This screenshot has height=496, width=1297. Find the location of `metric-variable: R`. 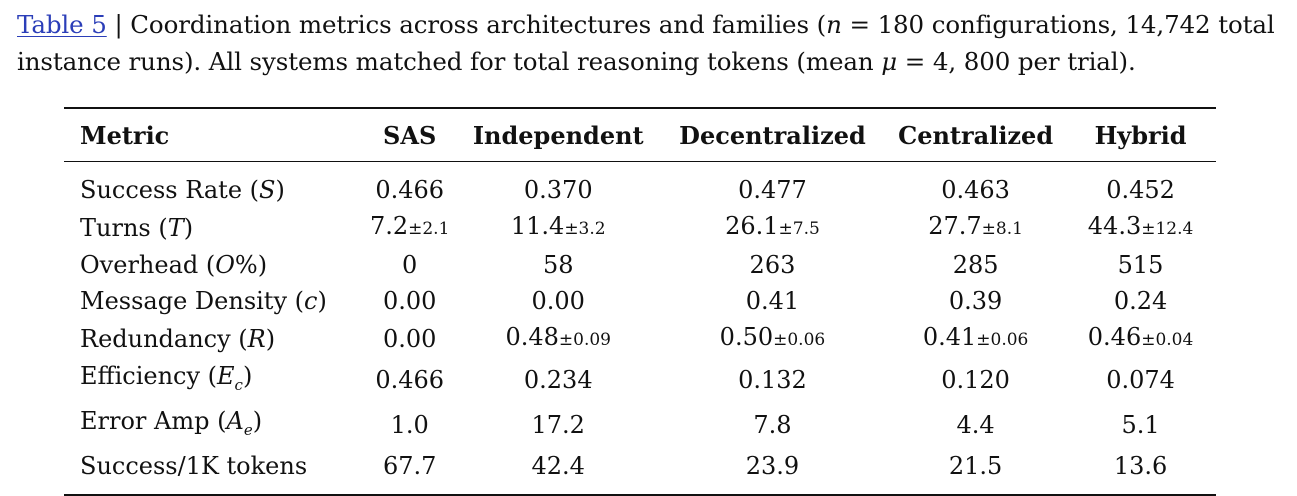

metric-variable: R is located at coordinates (256, 338).